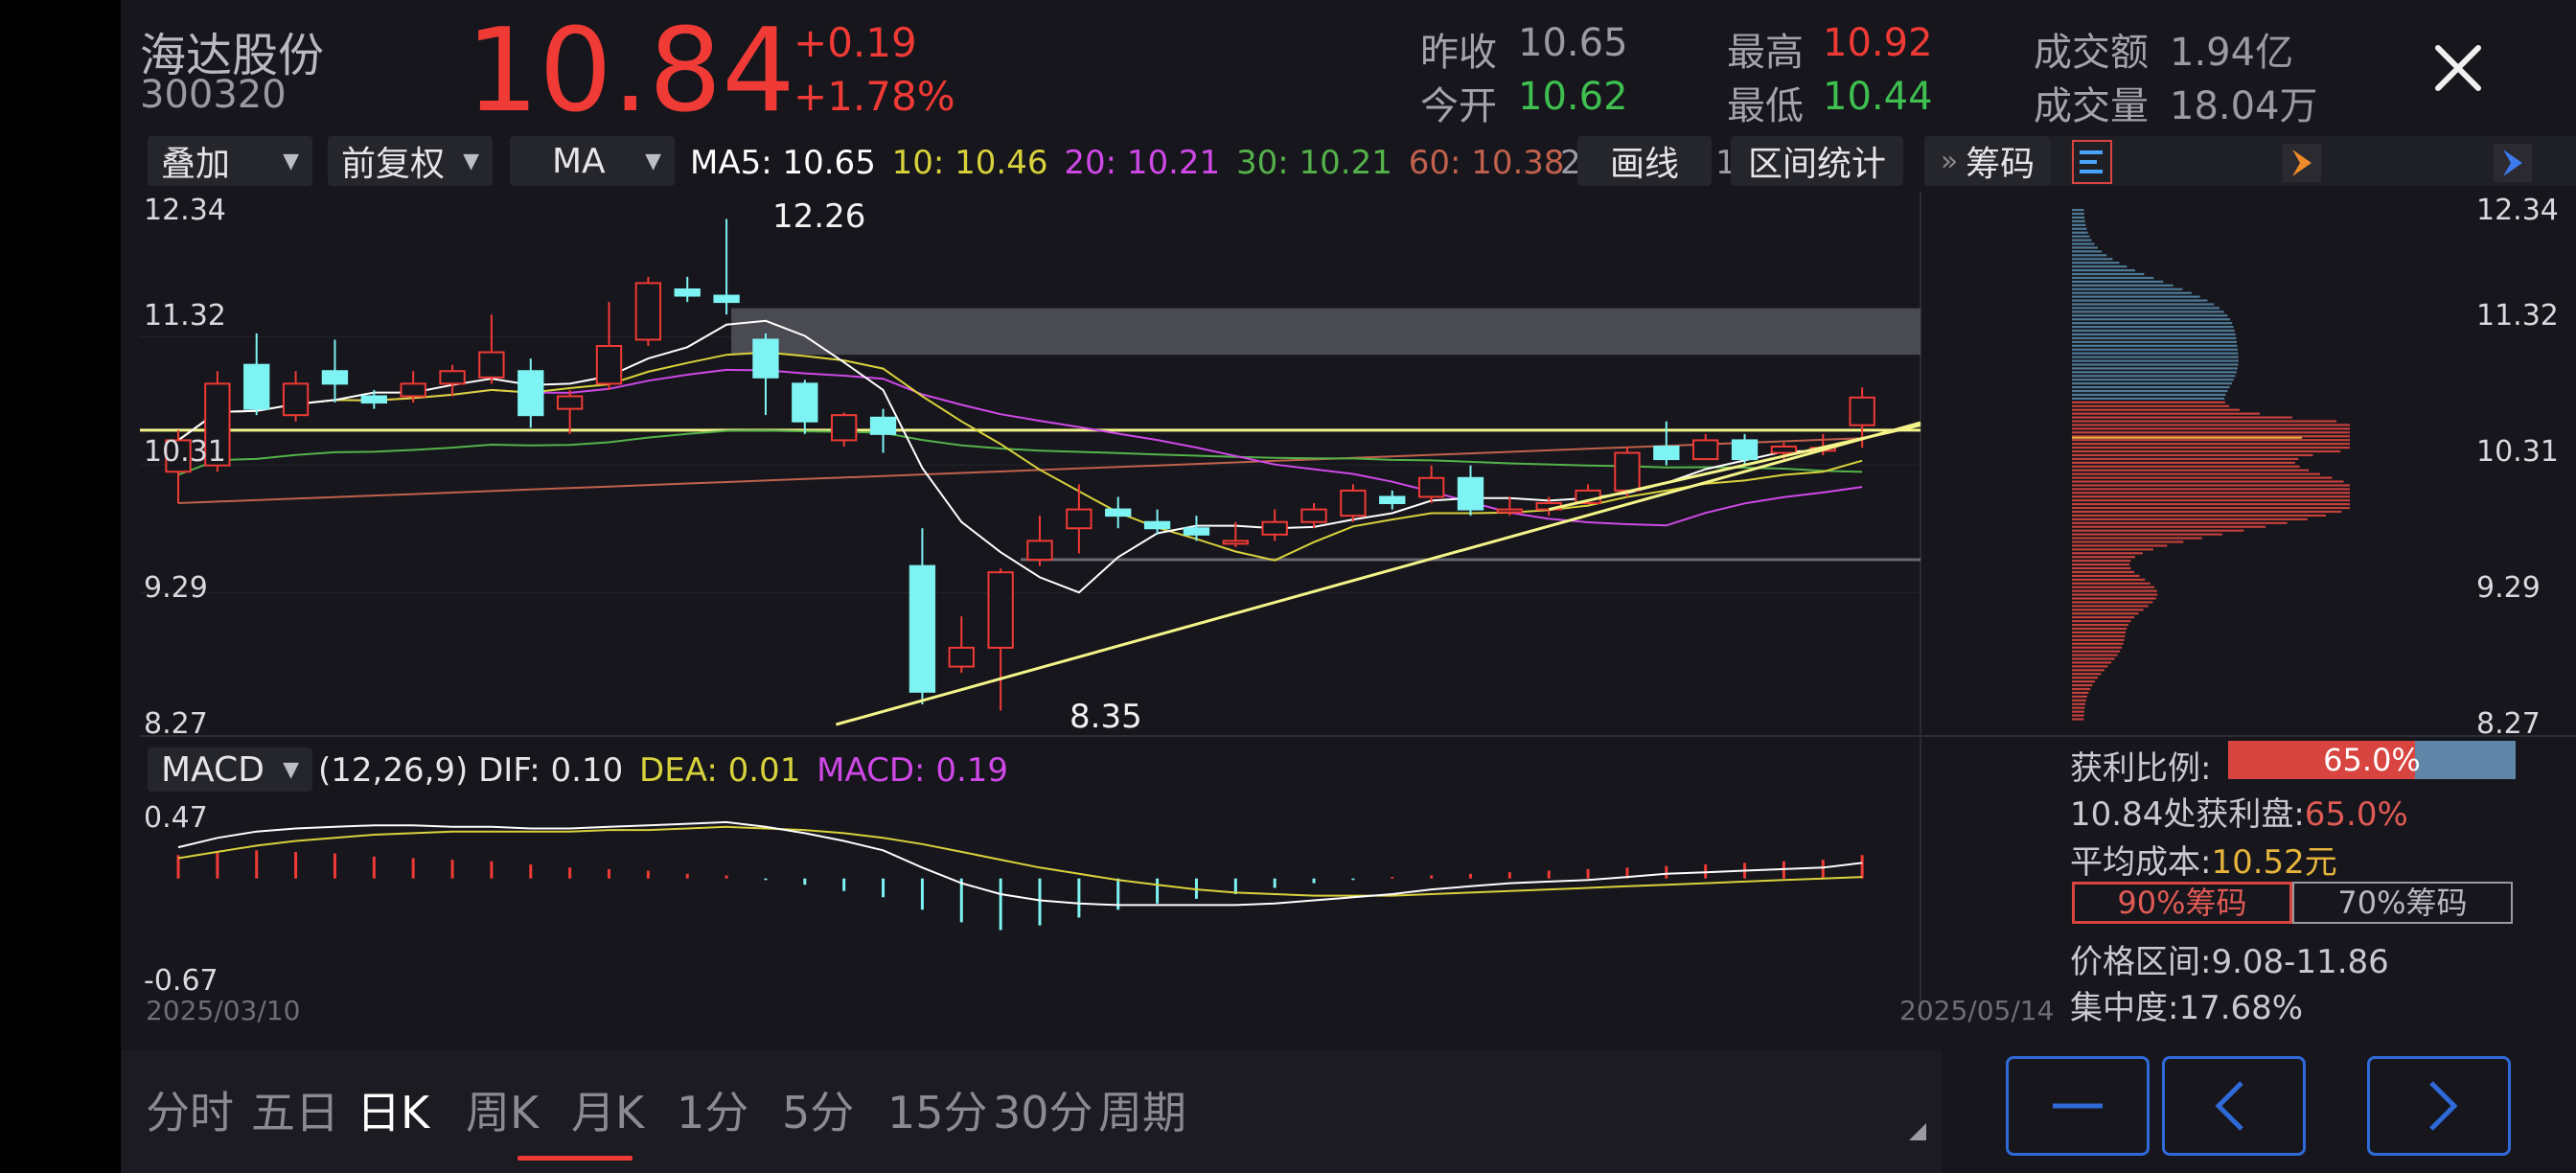 The image size is (2576, 1173). What do you see at coordinates (503, 1112) in the screenshot?
I see `tab-3: 周K` at bounding box center [503, 1112].